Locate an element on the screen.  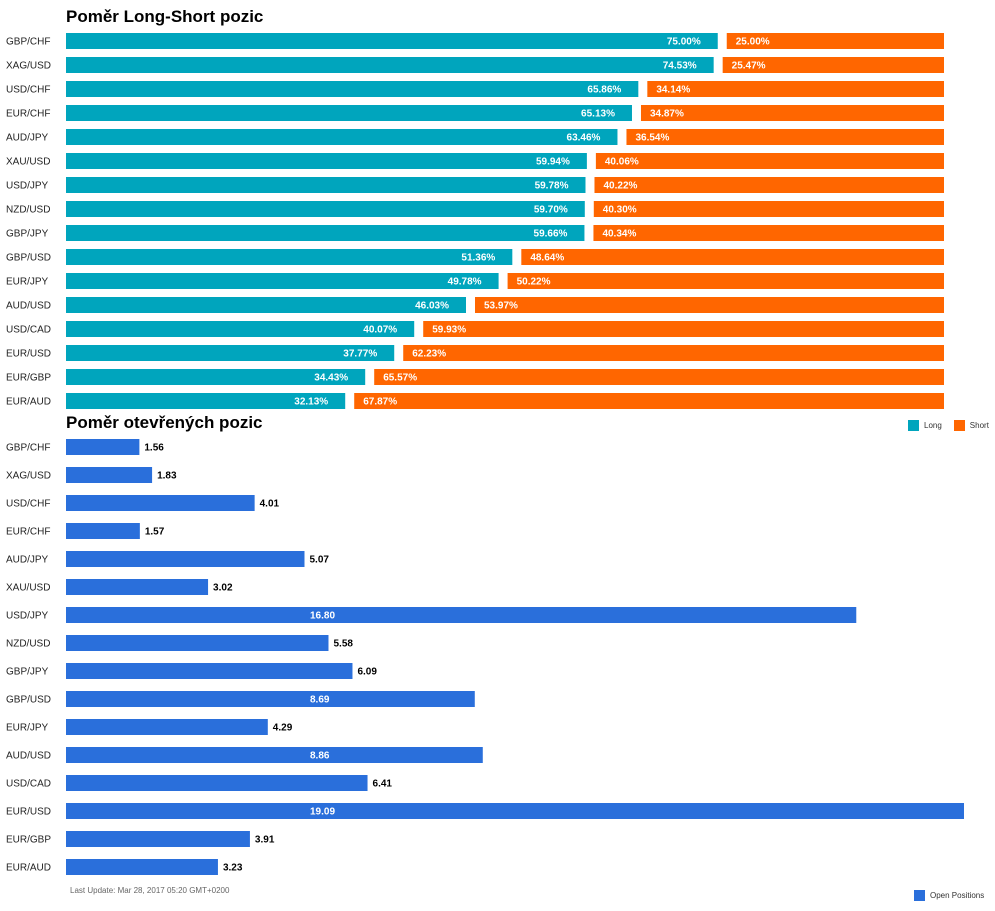
category-label-nzd-usd: NZD/USD is located at coordinates (28, 210).